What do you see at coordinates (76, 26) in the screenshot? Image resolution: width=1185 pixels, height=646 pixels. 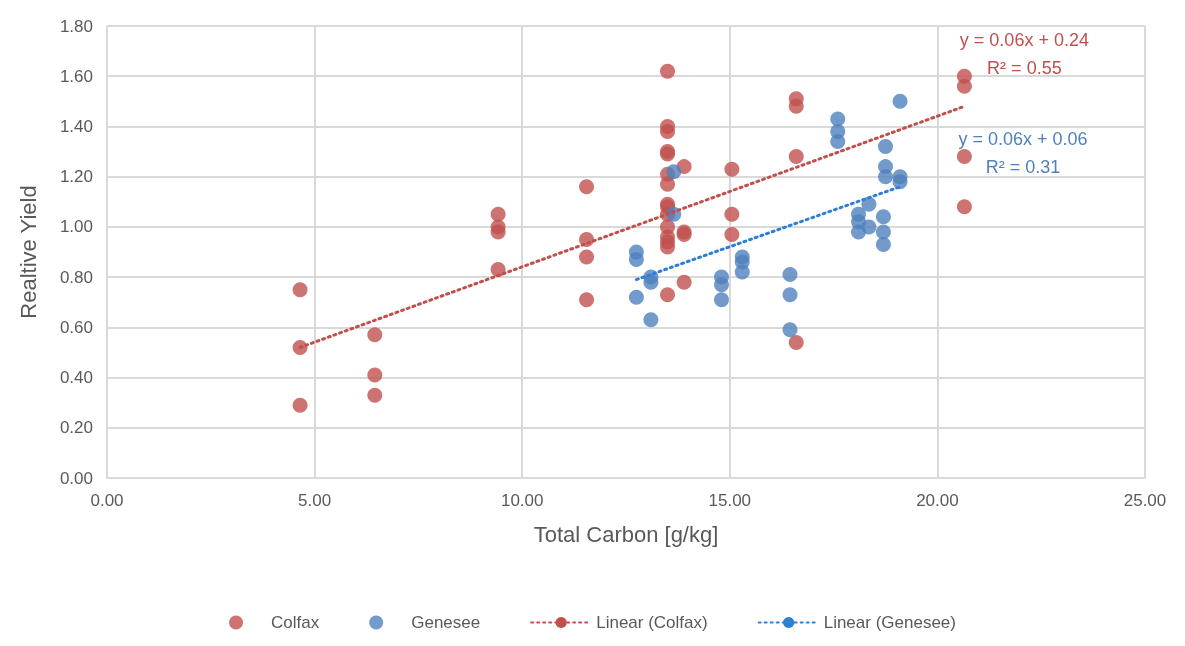 I see `y-tick-label: 1.80` at bounding box center [76, 26].